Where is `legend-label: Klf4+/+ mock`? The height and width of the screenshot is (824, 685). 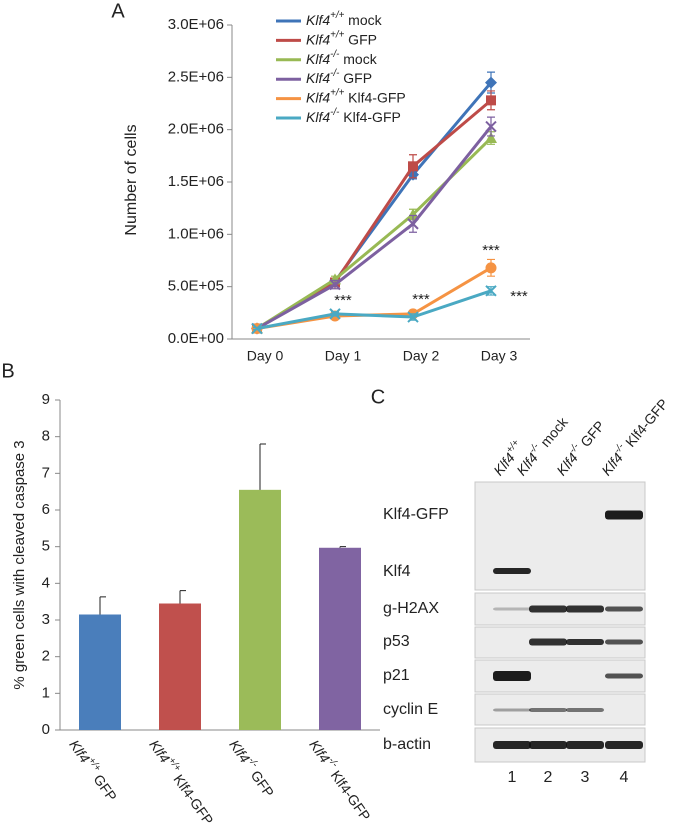
legend-label: Klf4+/+ mock is located at coordinates (344, 19).